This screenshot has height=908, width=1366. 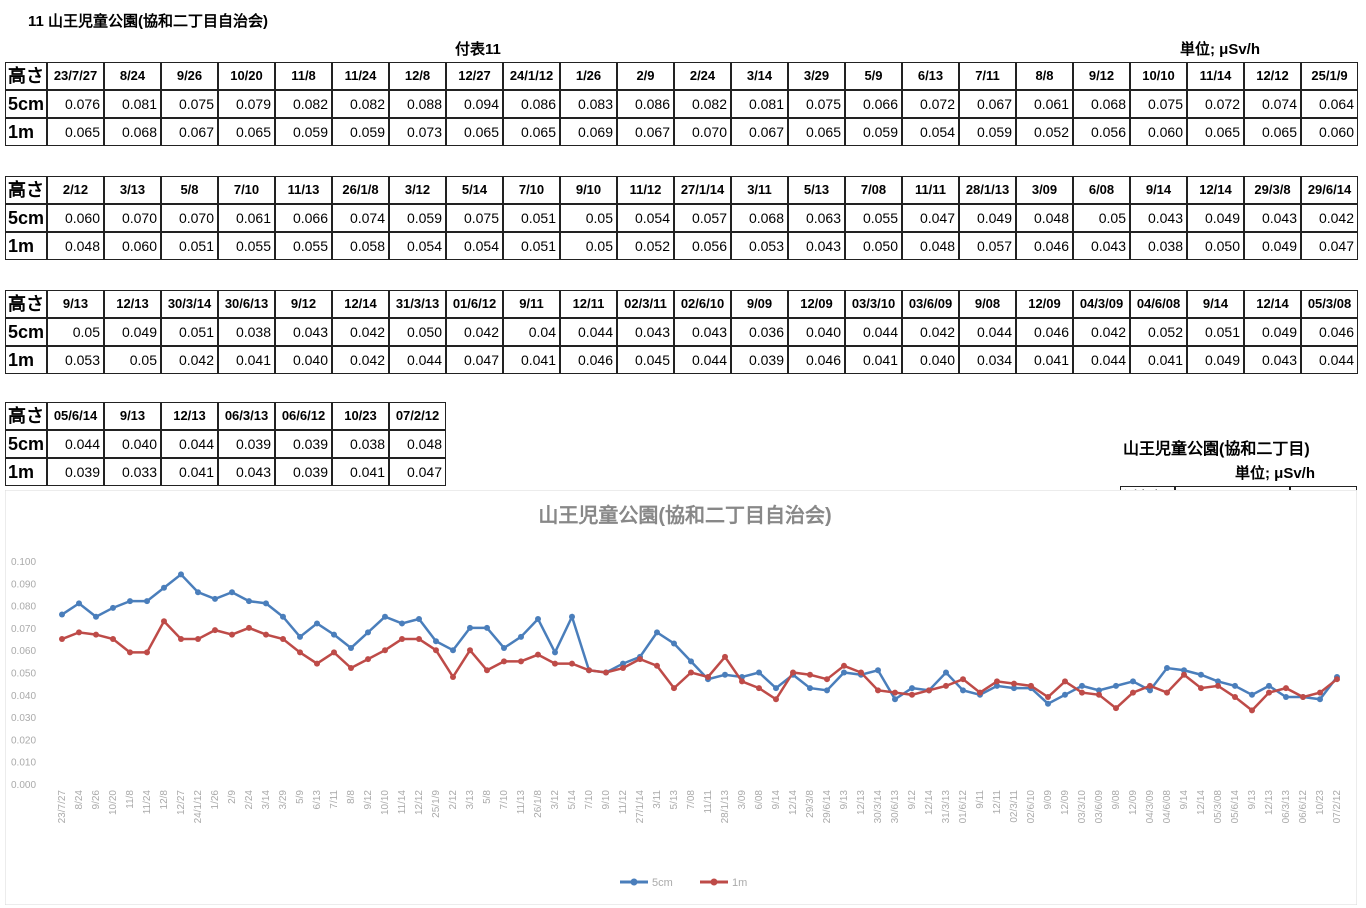 I want to click on x-tick-label: 9/13, so click(x=1252, y=800).